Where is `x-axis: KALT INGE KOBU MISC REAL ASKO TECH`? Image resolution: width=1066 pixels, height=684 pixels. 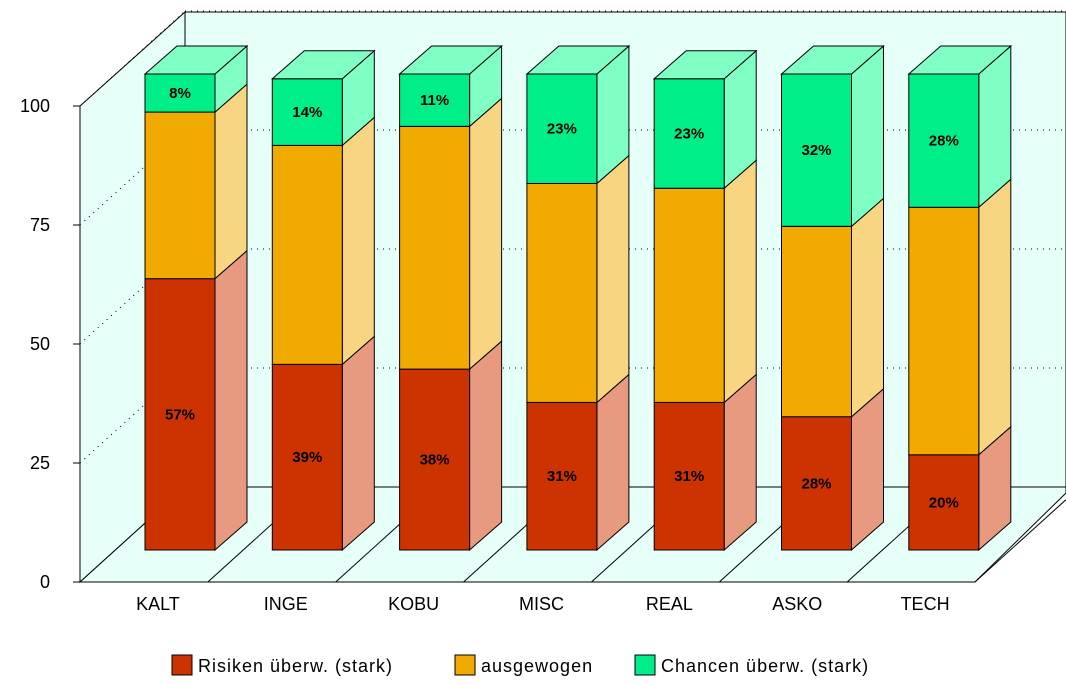
x-axis: KALT INGE KOBU MISC REAL ASKO TECH is located at coordinates (542, 604).